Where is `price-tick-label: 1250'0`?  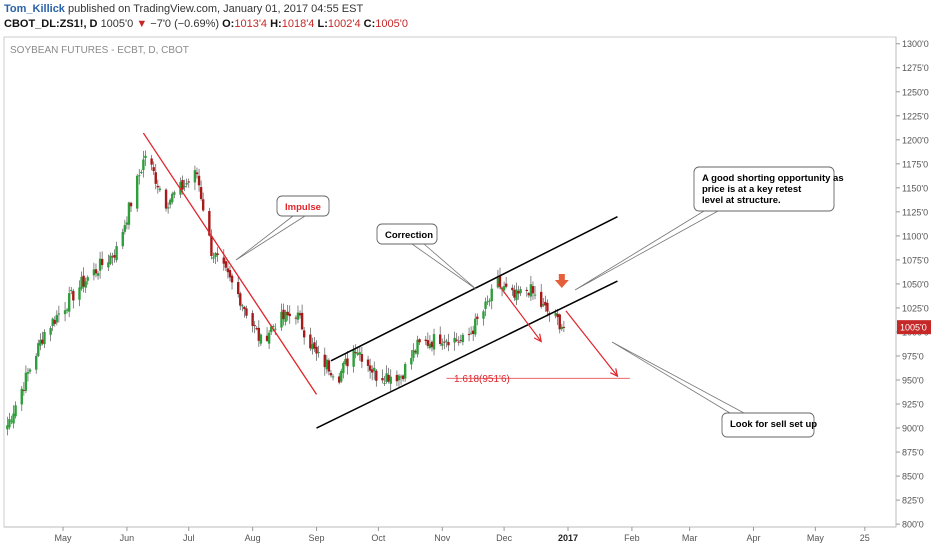 price-tick-label: 1250'0 is located at coordinates (915, 92).